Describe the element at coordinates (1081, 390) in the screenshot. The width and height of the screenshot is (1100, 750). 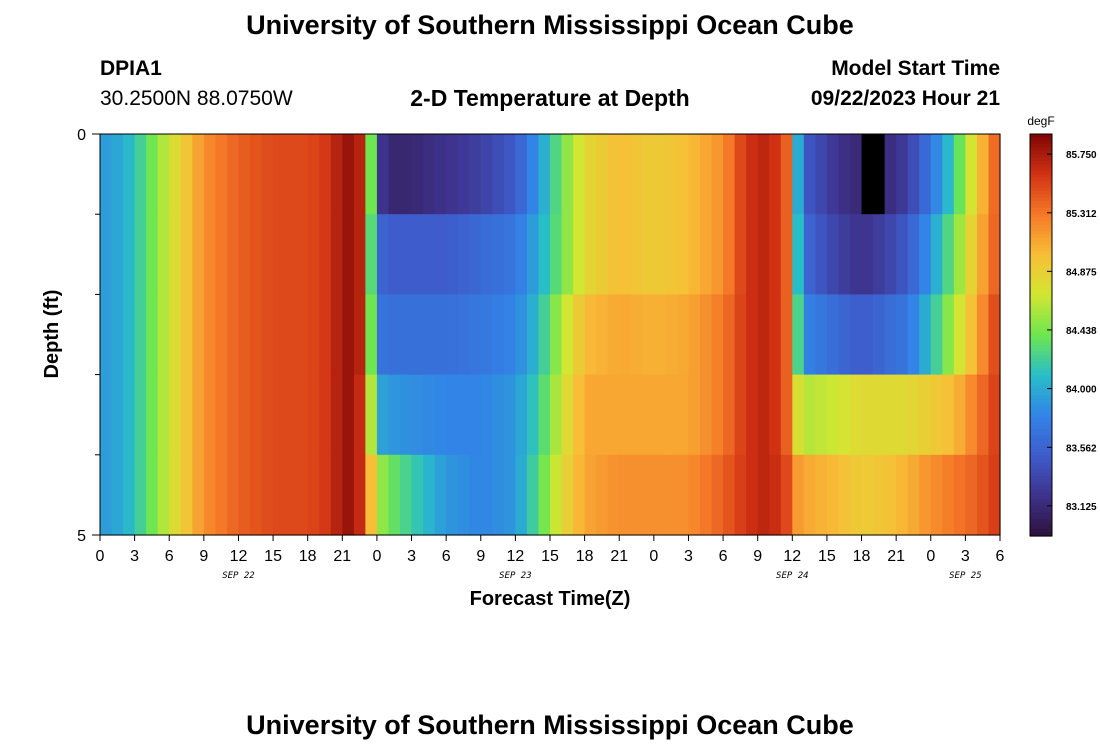
I see `colorbar-tick-label: 84.000` at that location.